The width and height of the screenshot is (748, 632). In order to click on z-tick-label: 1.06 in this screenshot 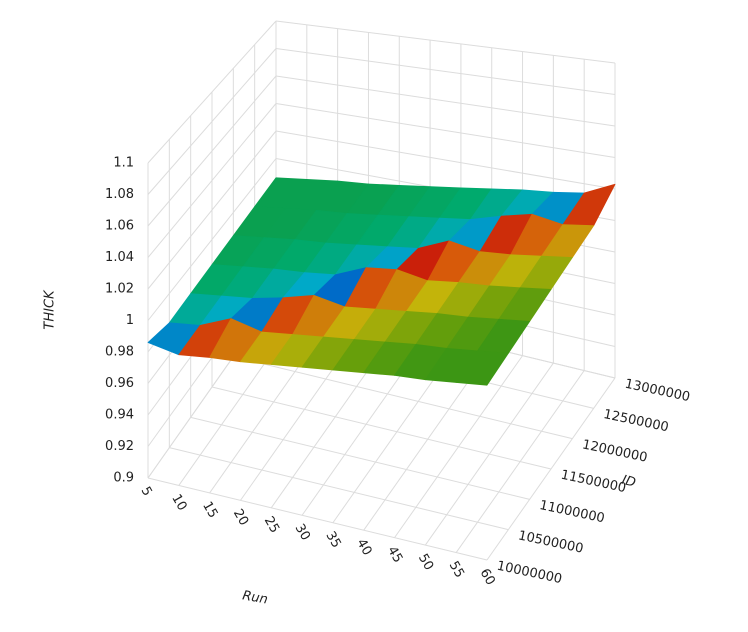, I will do `click(119, 226)`.